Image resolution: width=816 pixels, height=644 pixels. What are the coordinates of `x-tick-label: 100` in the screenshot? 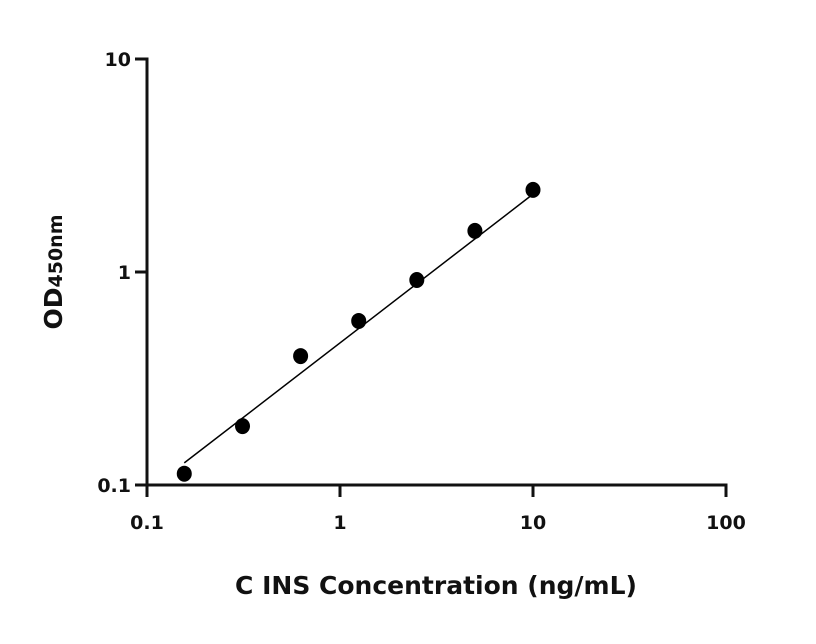 It's located at (726, 523).